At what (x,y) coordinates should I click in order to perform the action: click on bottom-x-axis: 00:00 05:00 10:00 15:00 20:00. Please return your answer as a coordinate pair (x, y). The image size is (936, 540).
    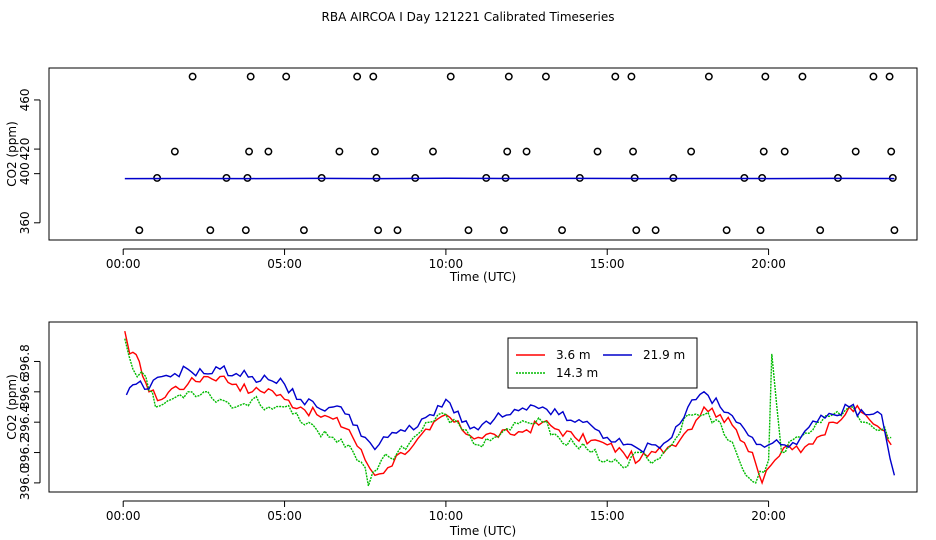
    Looking at the image, I should click on (446, 511).